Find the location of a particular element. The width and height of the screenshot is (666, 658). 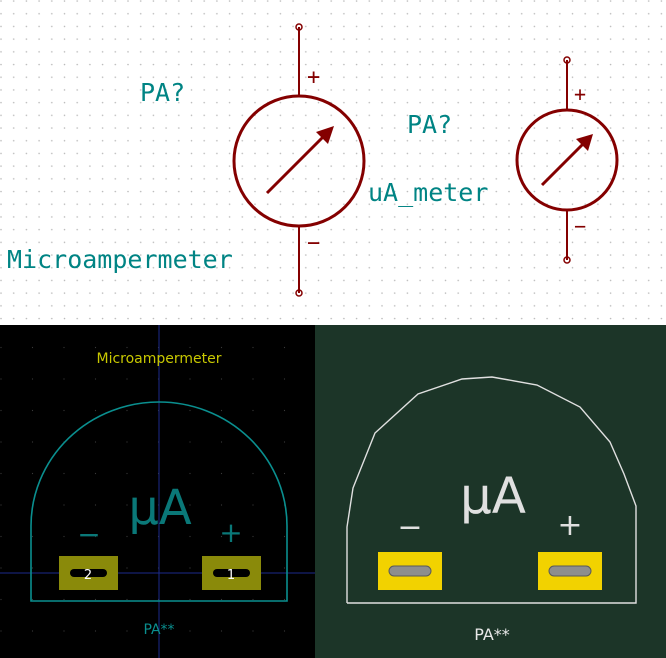

pcb-plus-text: + is located at coordinates (230, 532).